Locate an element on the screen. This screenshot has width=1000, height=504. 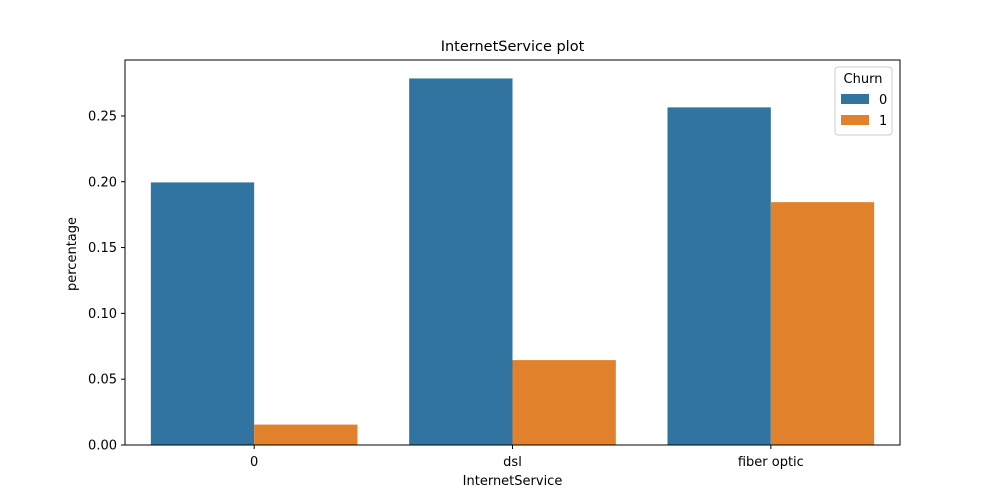
legend-label-churn-0: 0 is located at coordinates (883, 100).